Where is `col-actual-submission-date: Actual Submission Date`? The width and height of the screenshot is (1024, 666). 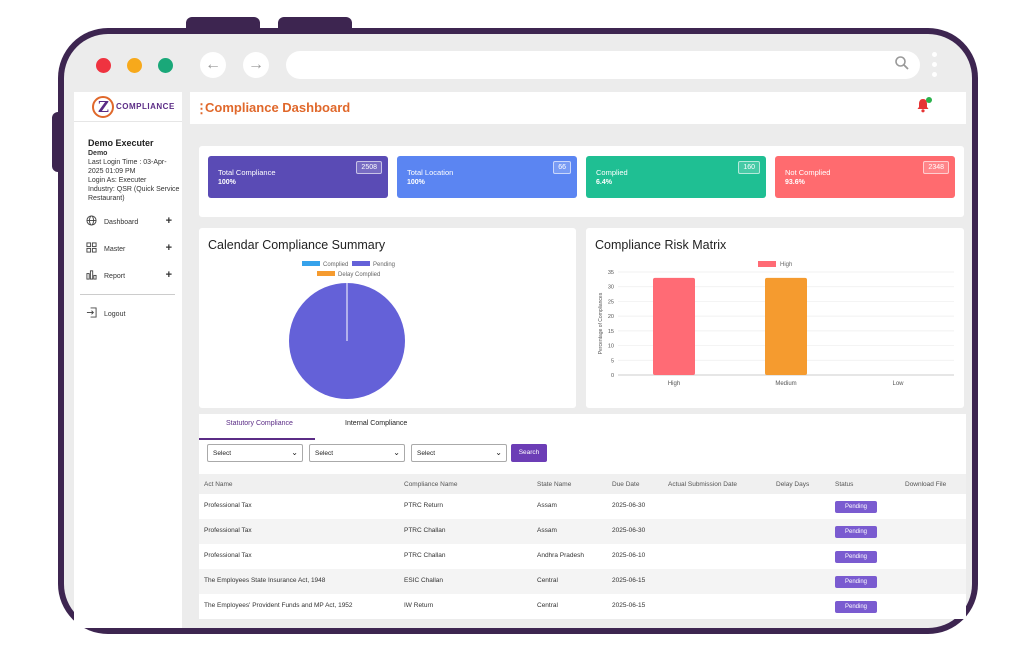
col-actual-submission-date: Actual Submission Date is located at coordinates (703, 484).